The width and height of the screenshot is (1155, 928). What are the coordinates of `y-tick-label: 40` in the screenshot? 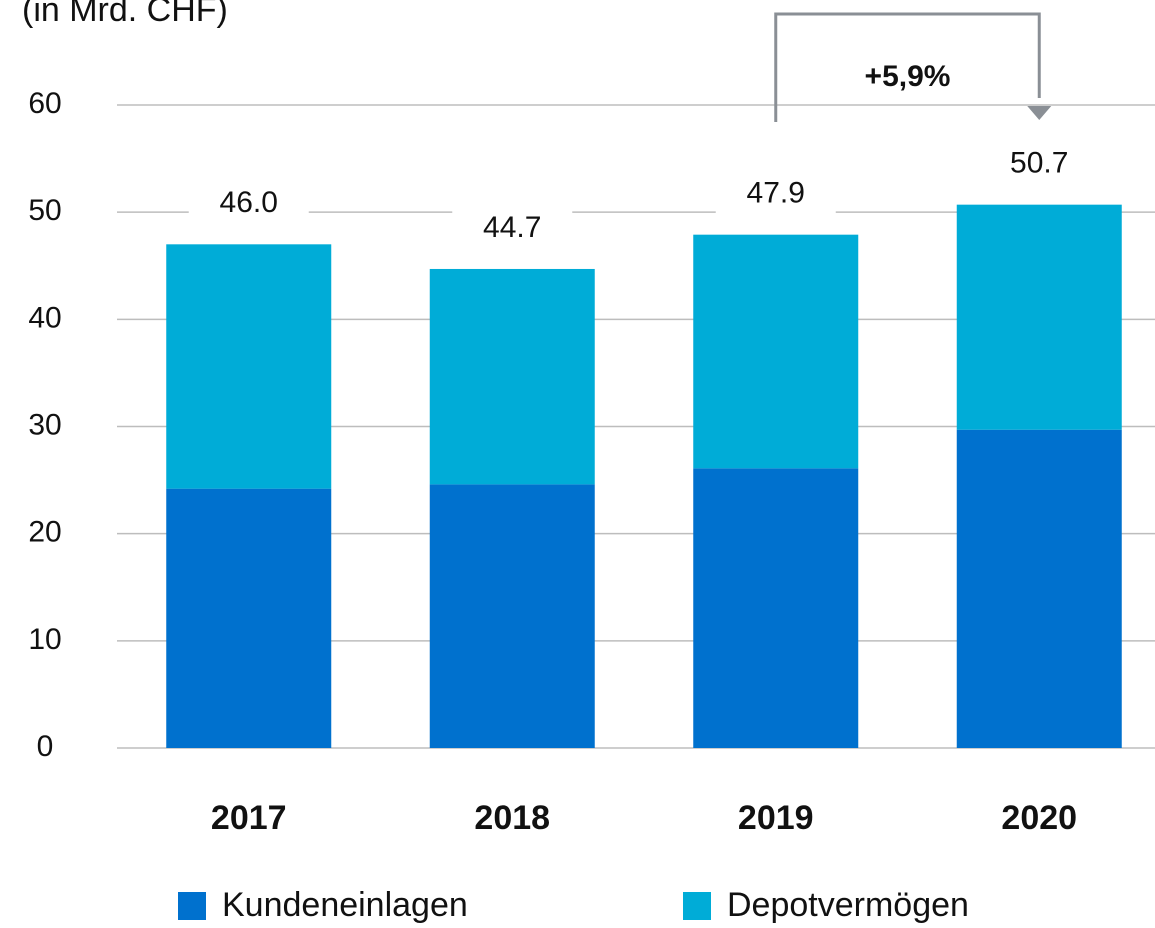 It's located at (44, 317).